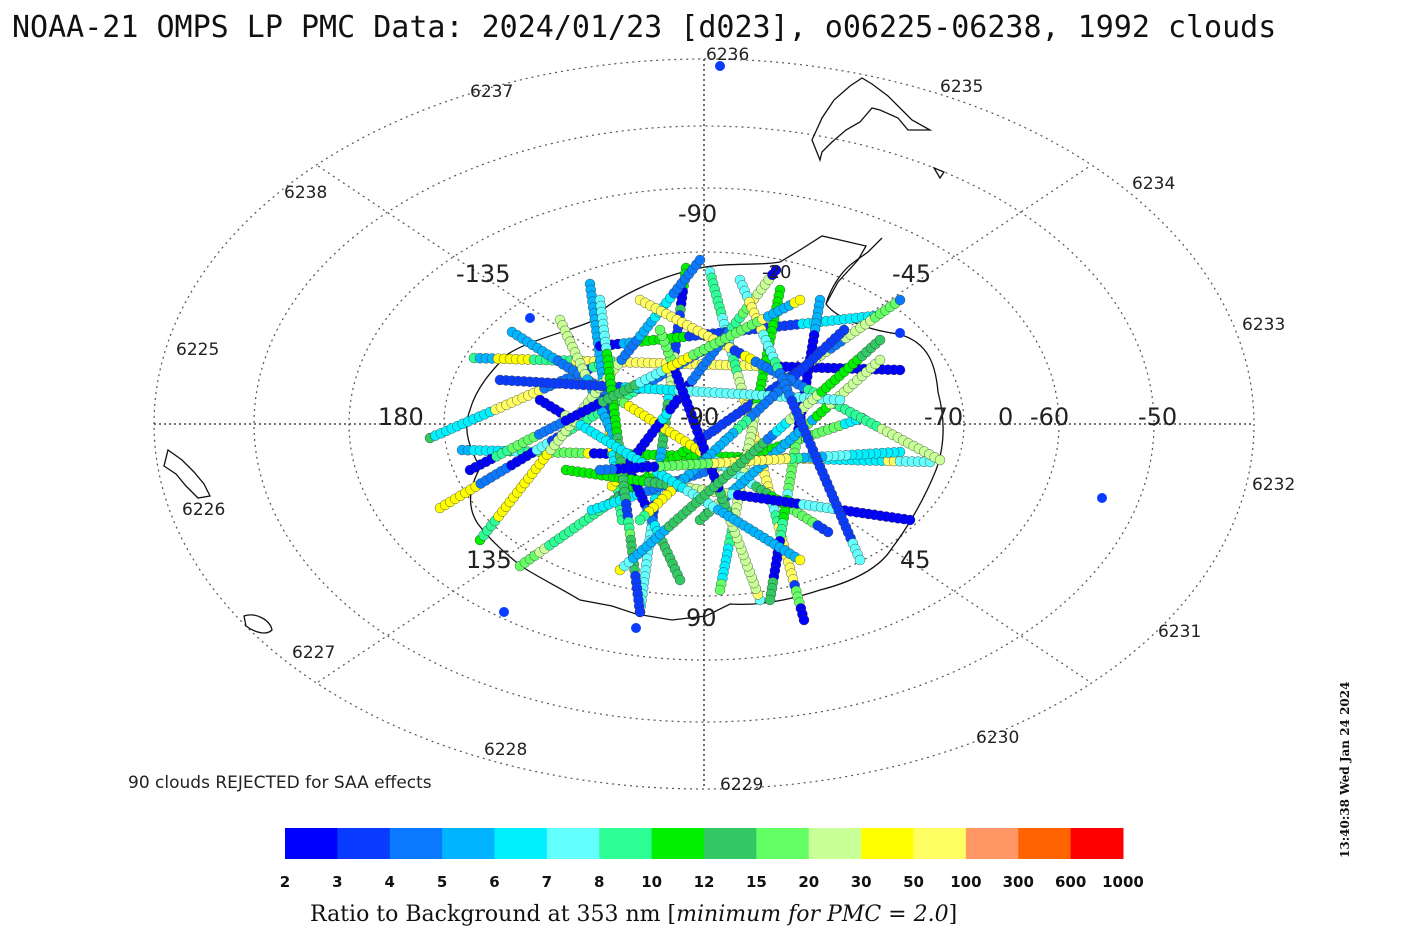  Describe the element at coordinates (911, 274) in the screenshot. I see `lon-label-upper-right: -45` at that location.